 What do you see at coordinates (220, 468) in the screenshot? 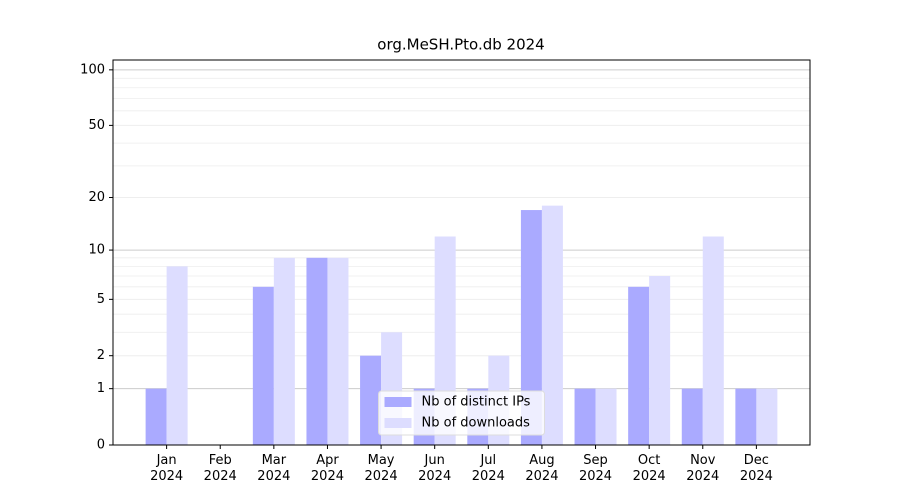
I see `x-tick-label: Feb 2024` at bounding box center [220, 468].